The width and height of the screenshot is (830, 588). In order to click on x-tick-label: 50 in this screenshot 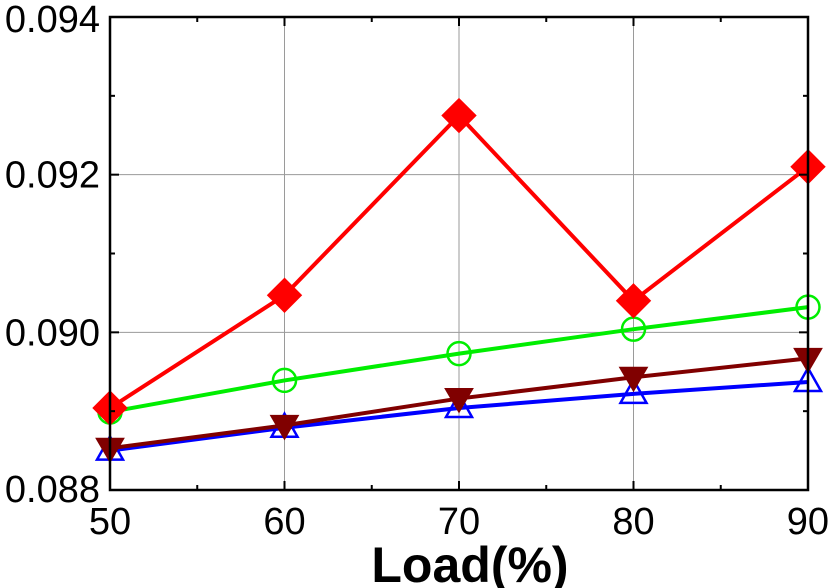, I will do `click(110, 522)`.